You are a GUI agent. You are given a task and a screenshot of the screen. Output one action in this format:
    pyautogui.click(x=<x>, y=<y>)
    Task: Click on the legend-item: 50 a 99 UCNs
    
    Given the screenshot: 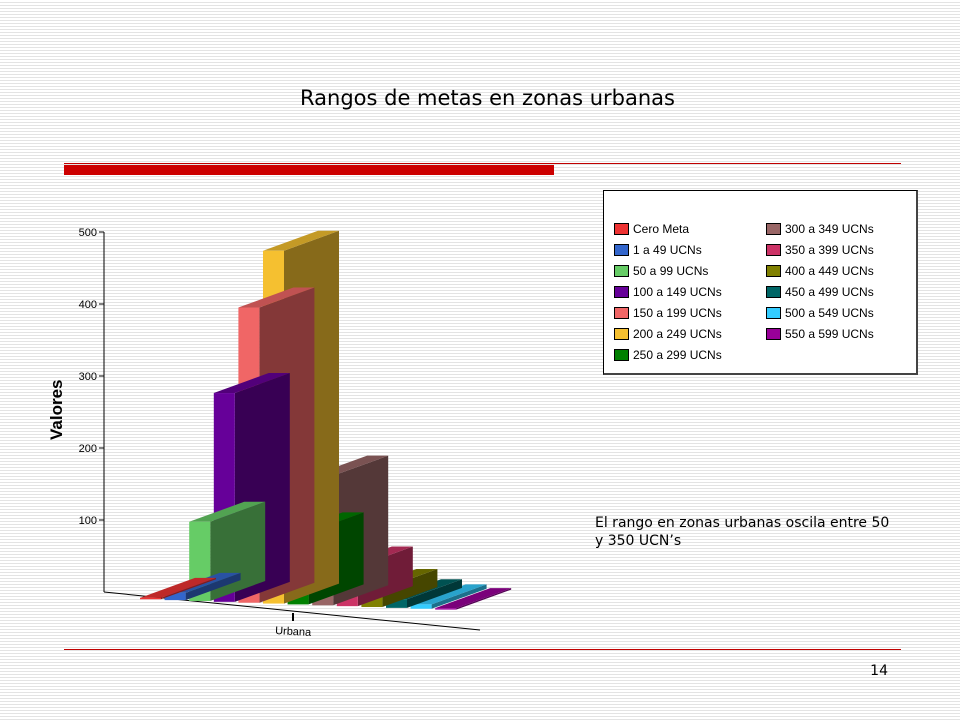 What is the action you would take?
    pyautogui.click(x=661, y=271)
    